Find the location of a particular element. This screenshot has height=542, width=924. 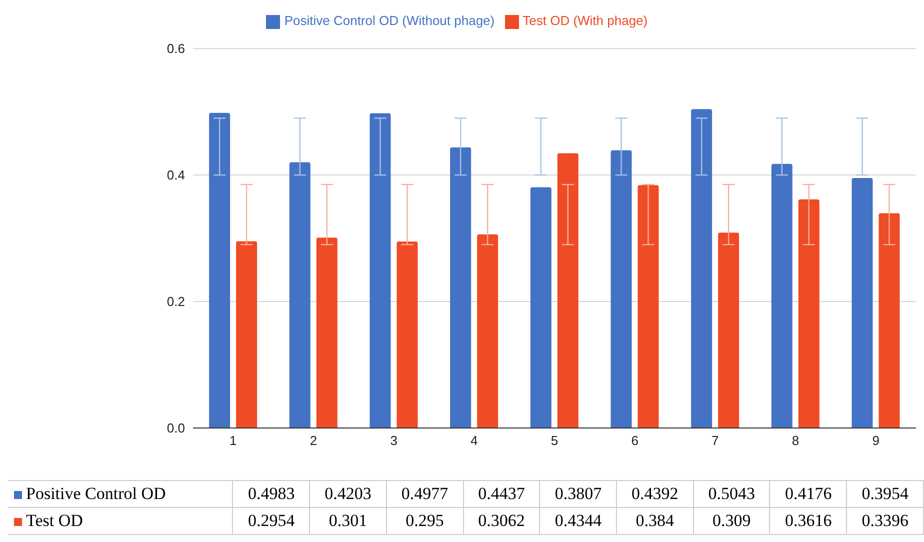

data-label: 0.4176 is located at coordinates (808, 494).